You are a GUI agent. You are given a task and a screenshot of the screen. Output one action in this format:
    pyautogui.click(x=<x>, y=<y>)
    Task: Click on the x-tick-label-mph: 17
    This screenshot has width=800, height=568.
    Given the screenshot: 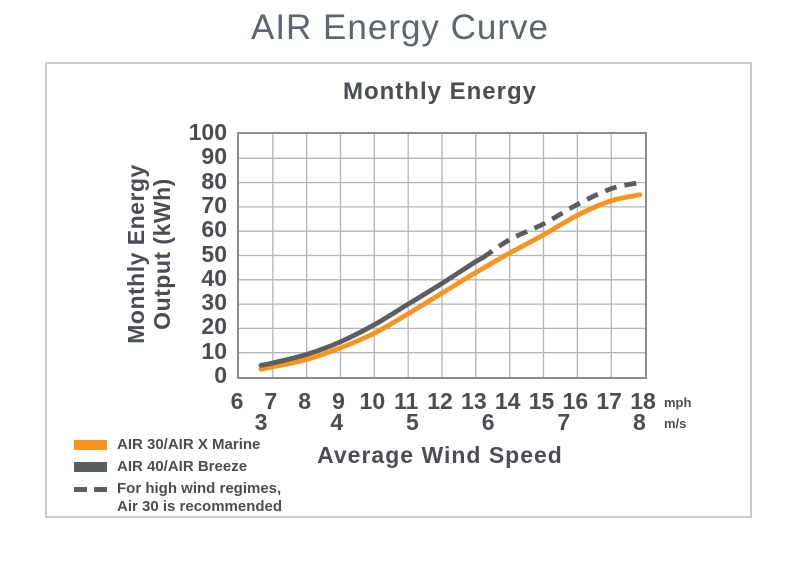 What is the action you would take?
    pyautogui.click(x=609, y=401)
    